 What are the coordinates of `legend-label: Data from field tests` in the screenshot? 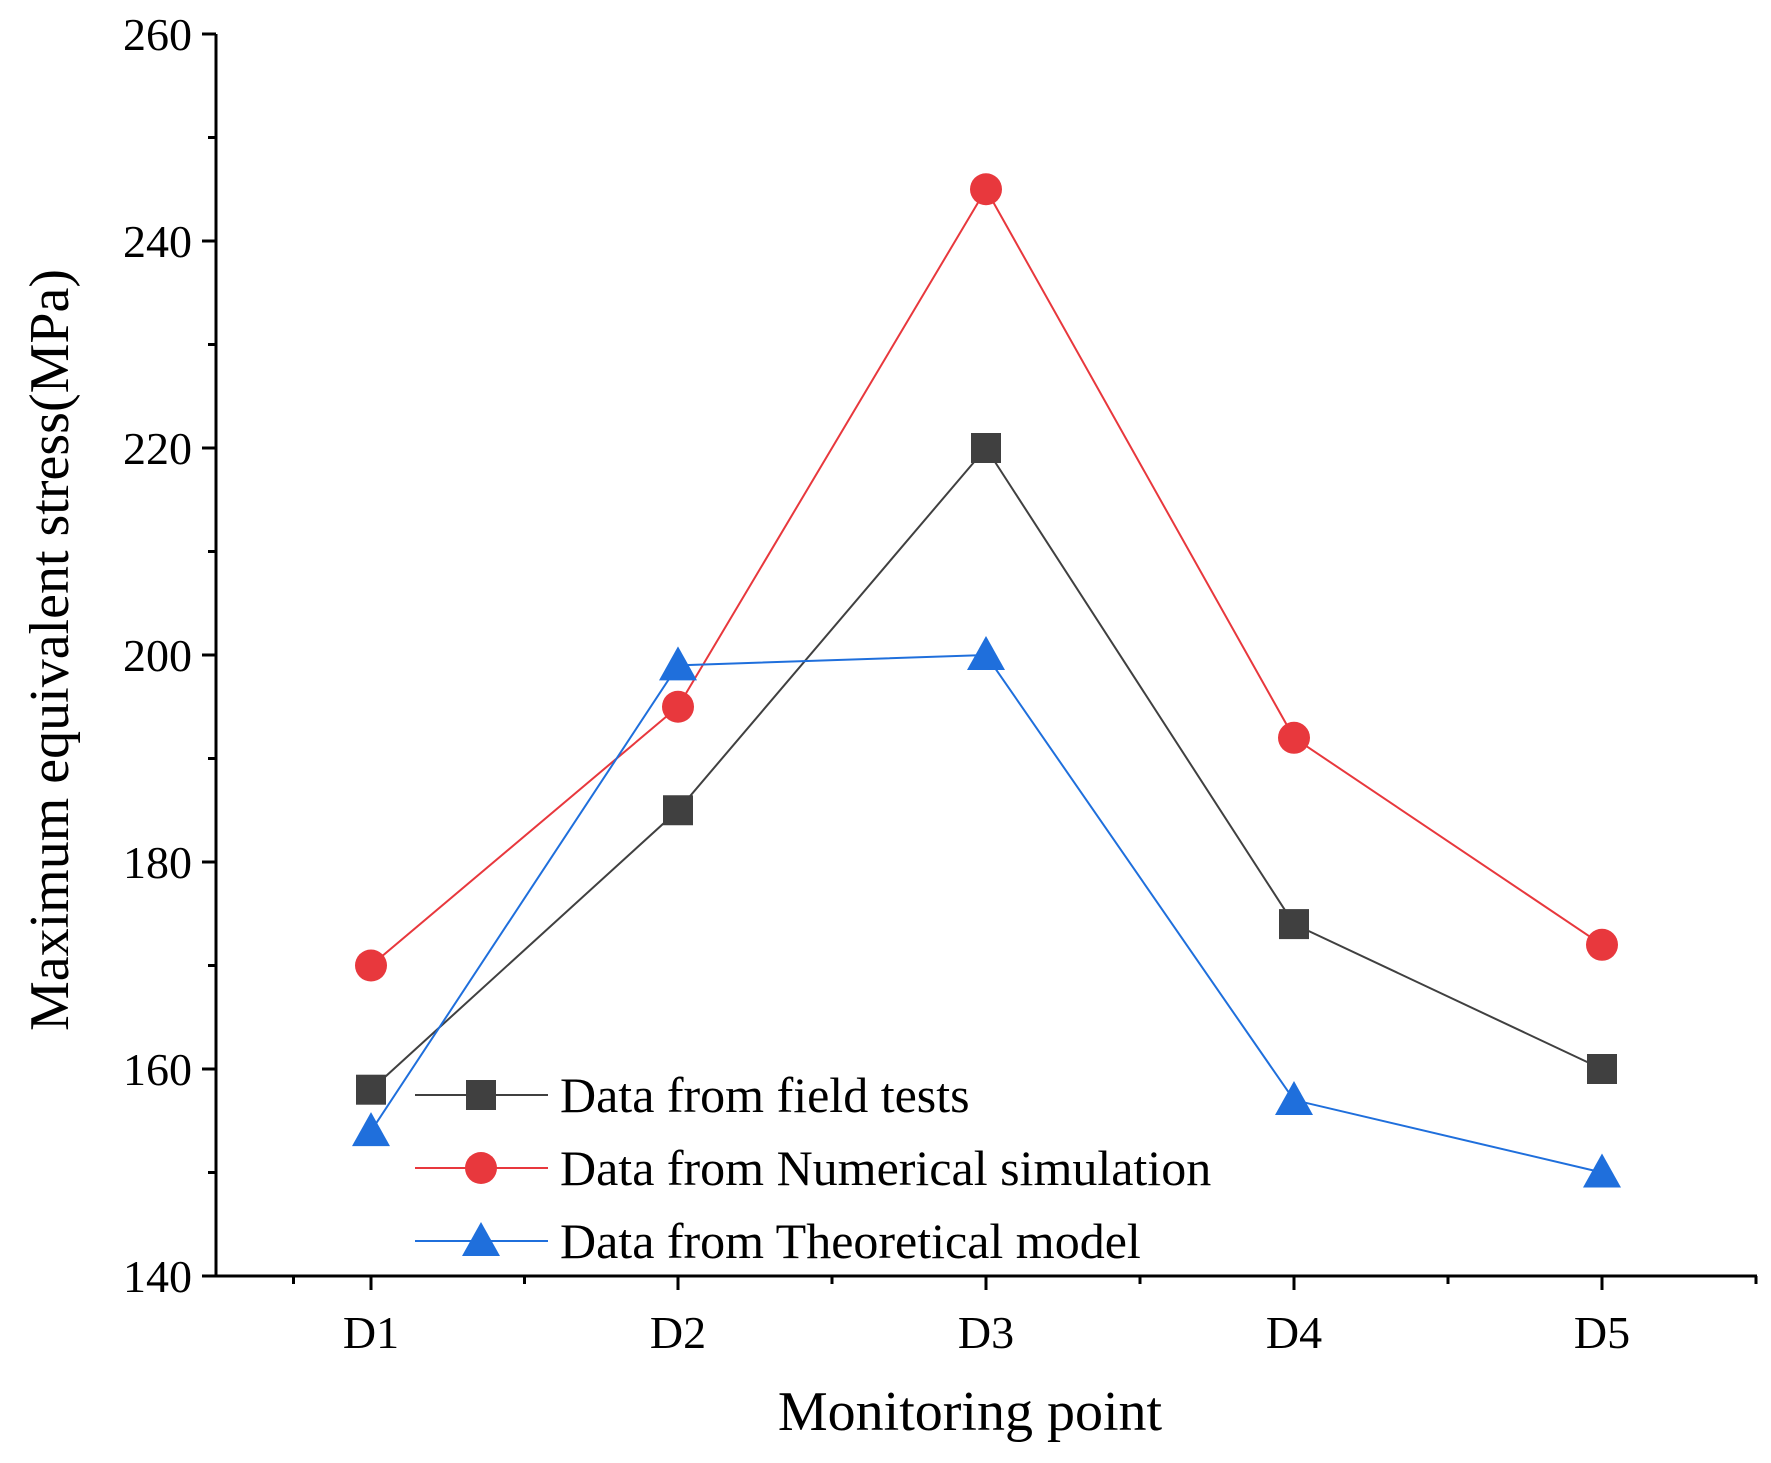 It's located at (765, 1095).